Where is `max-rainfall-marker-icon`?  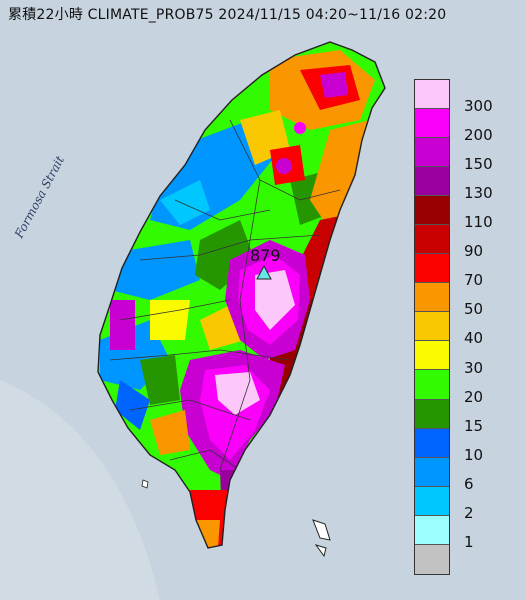
max-rainfall-marker-icon is located at coordinates (264, 272).